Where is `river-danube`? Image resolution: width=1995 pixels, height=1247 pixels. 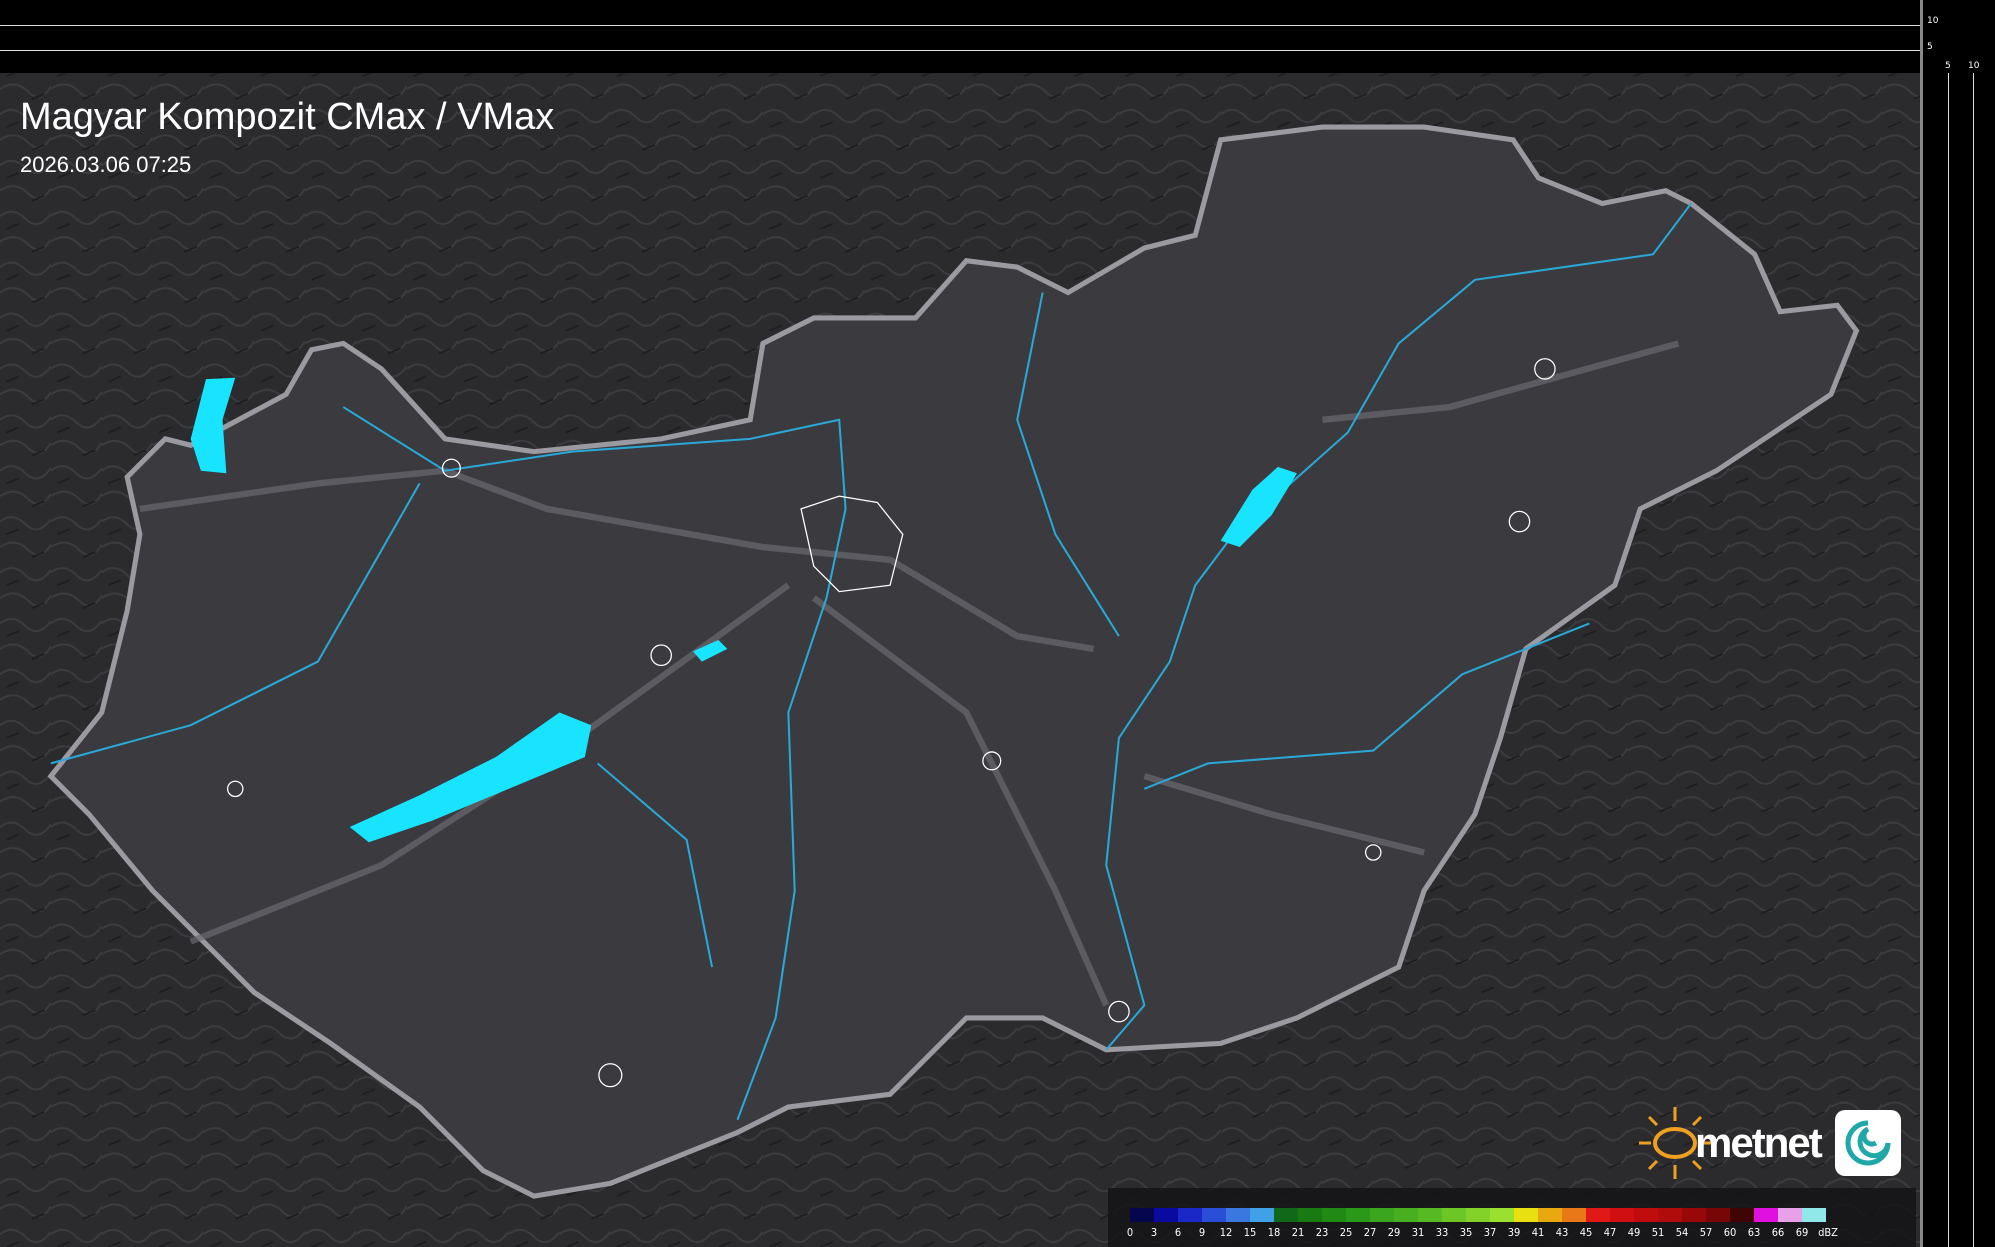
river-danube is located at coordinates (594, 763).